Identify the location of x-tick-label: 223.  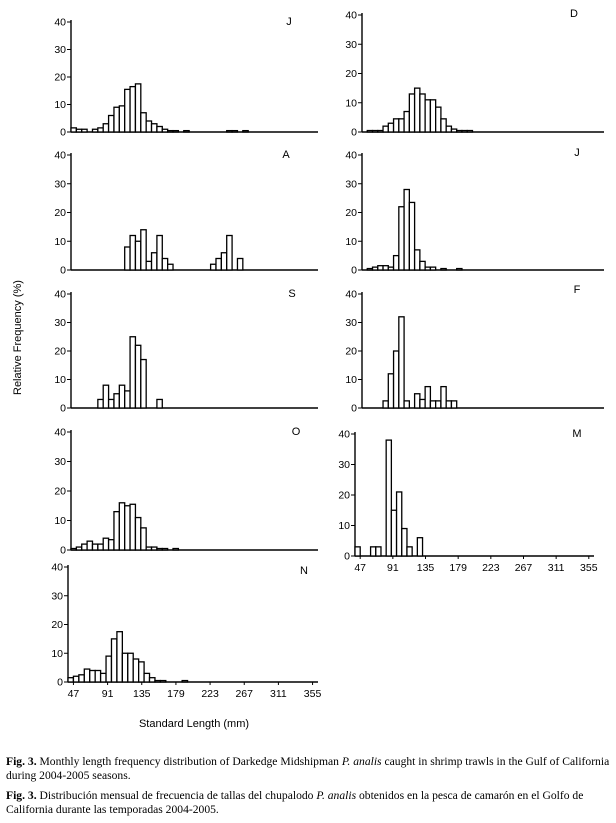
(491, 568).